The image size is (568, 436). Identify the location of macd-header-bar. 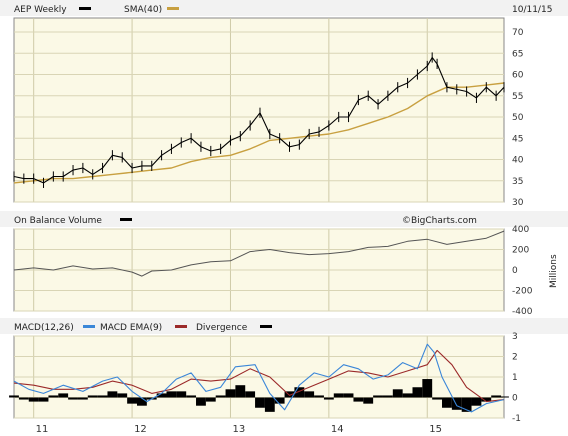
(284, 326).